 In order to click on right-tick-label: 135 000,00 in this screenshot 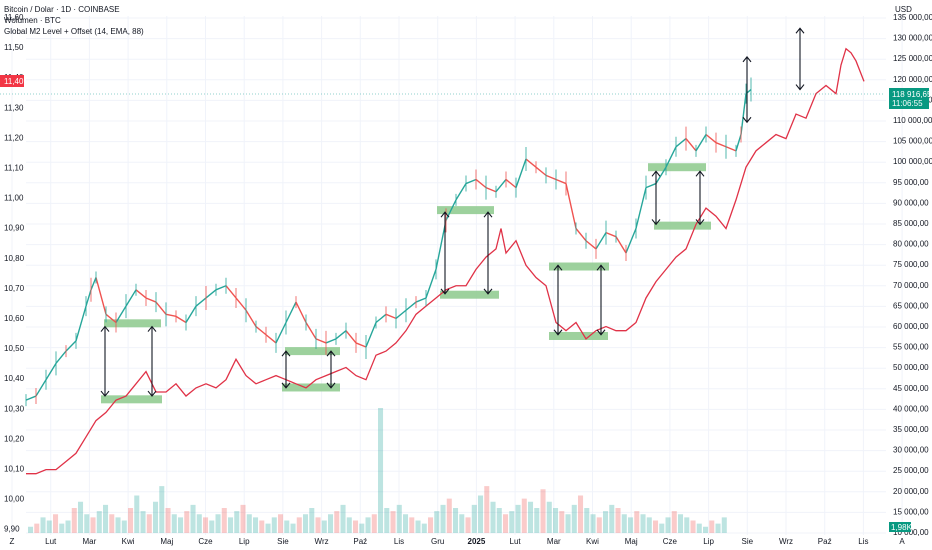, I will do `click(912, 17)`.